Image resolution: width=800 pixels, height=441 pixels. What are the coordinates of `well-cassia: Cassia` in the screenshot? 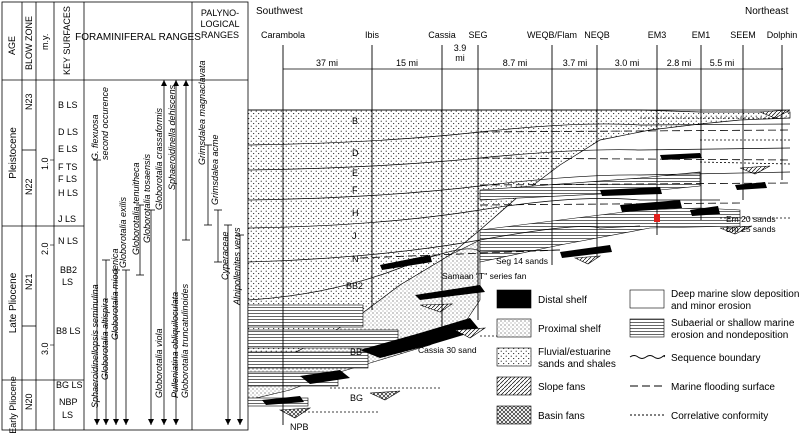 It's located at (442, 35).